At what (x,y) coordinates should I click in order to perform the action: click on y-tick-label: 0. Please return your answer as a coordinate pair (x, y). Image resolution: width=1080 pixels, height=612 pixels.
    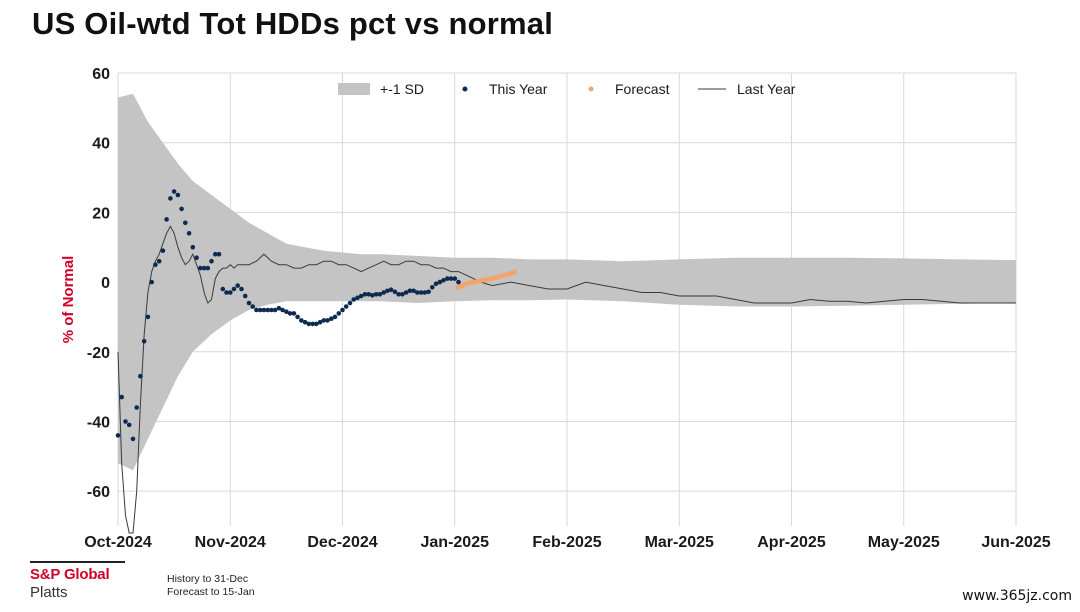
    Looking at the image, I should click on (105, 283).